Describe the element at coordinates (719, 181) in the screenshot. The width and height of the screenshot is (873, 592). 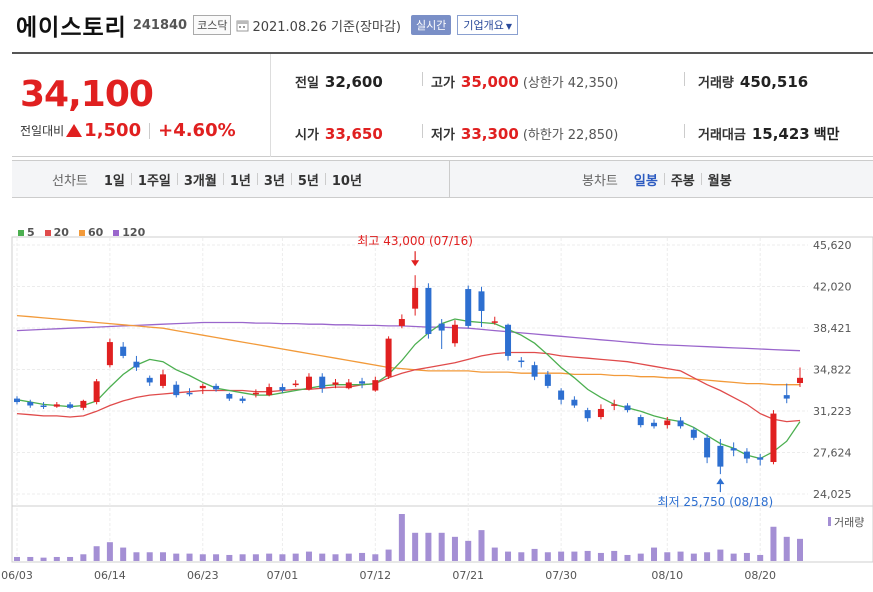
I see `candle-monthly: 월봉` at that location.